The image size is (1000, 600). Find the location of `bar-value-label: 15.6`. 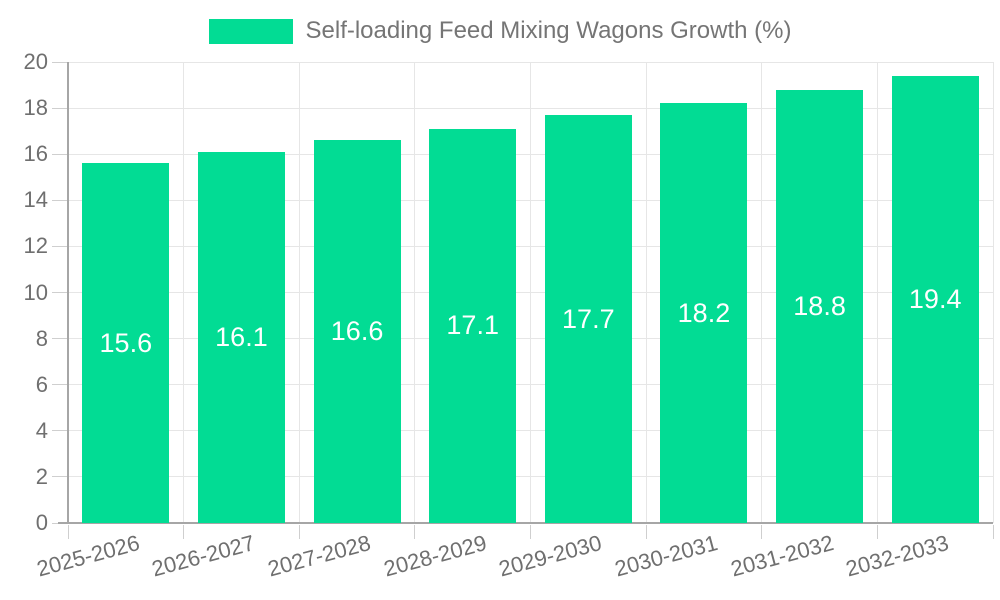

bar-value-label: 15.6 is located at coordinates (126, 342).